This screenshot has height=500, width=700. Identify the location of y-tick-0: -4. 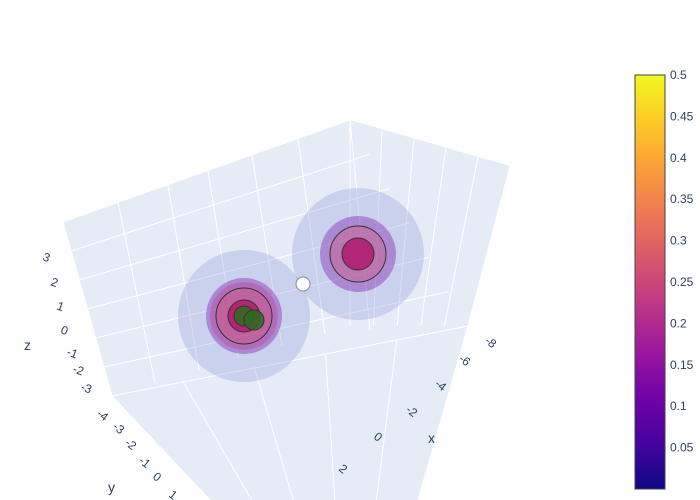
(102, 415).